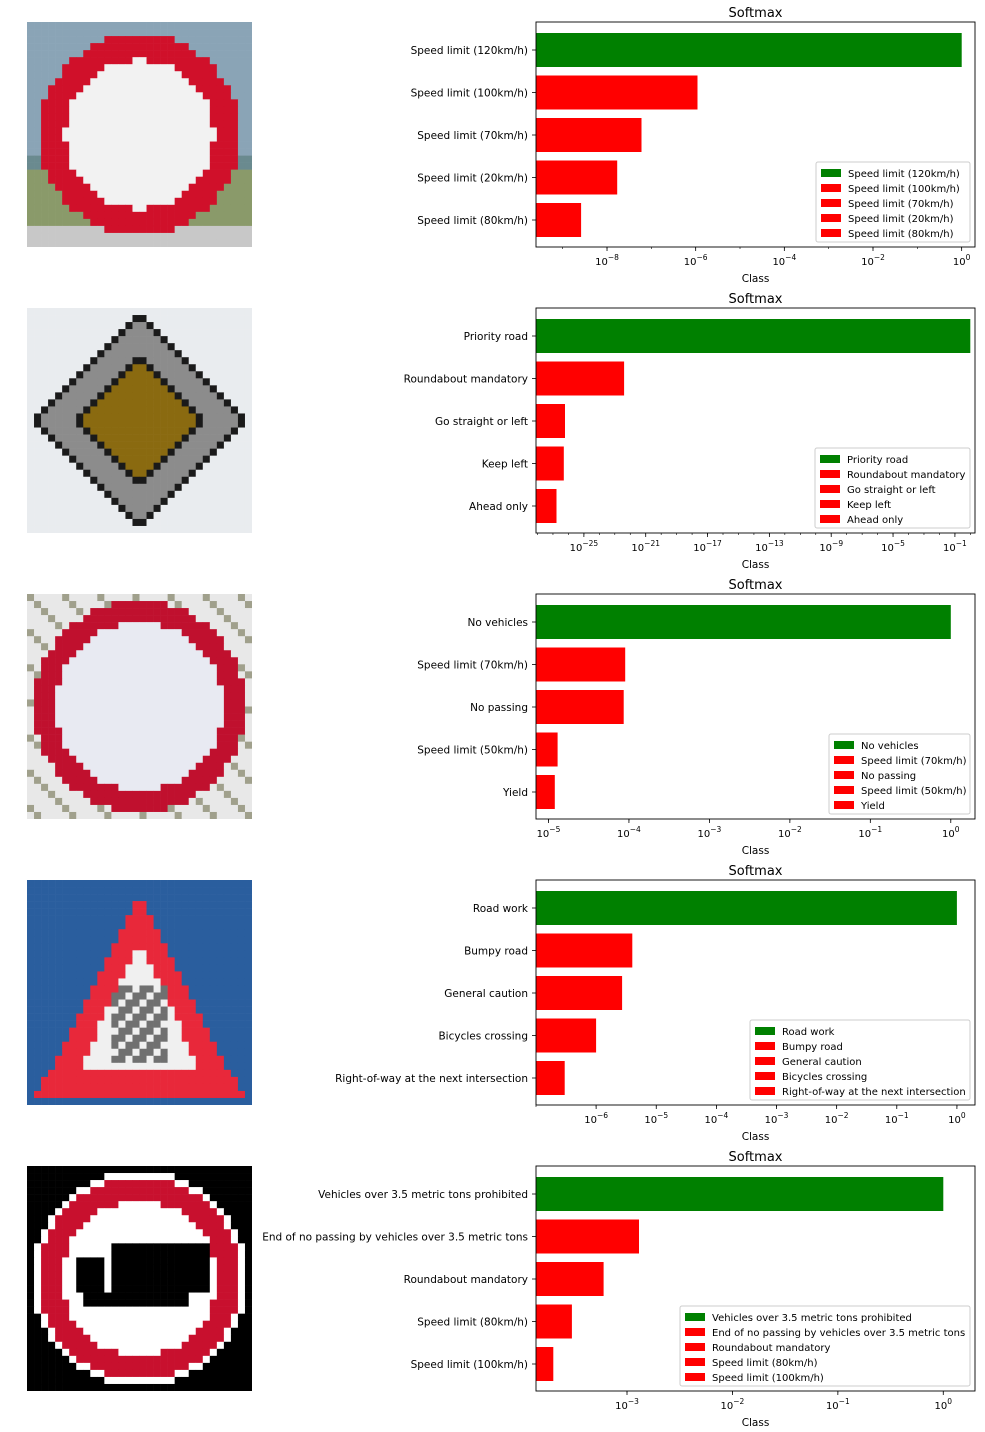 The width and height of the screenshot is (985, 1432). What do you see at coordinates (709, 832) in the screenshot?
I see `x-tick-label-3: 10⁻³` at bounding box center [709, 832].